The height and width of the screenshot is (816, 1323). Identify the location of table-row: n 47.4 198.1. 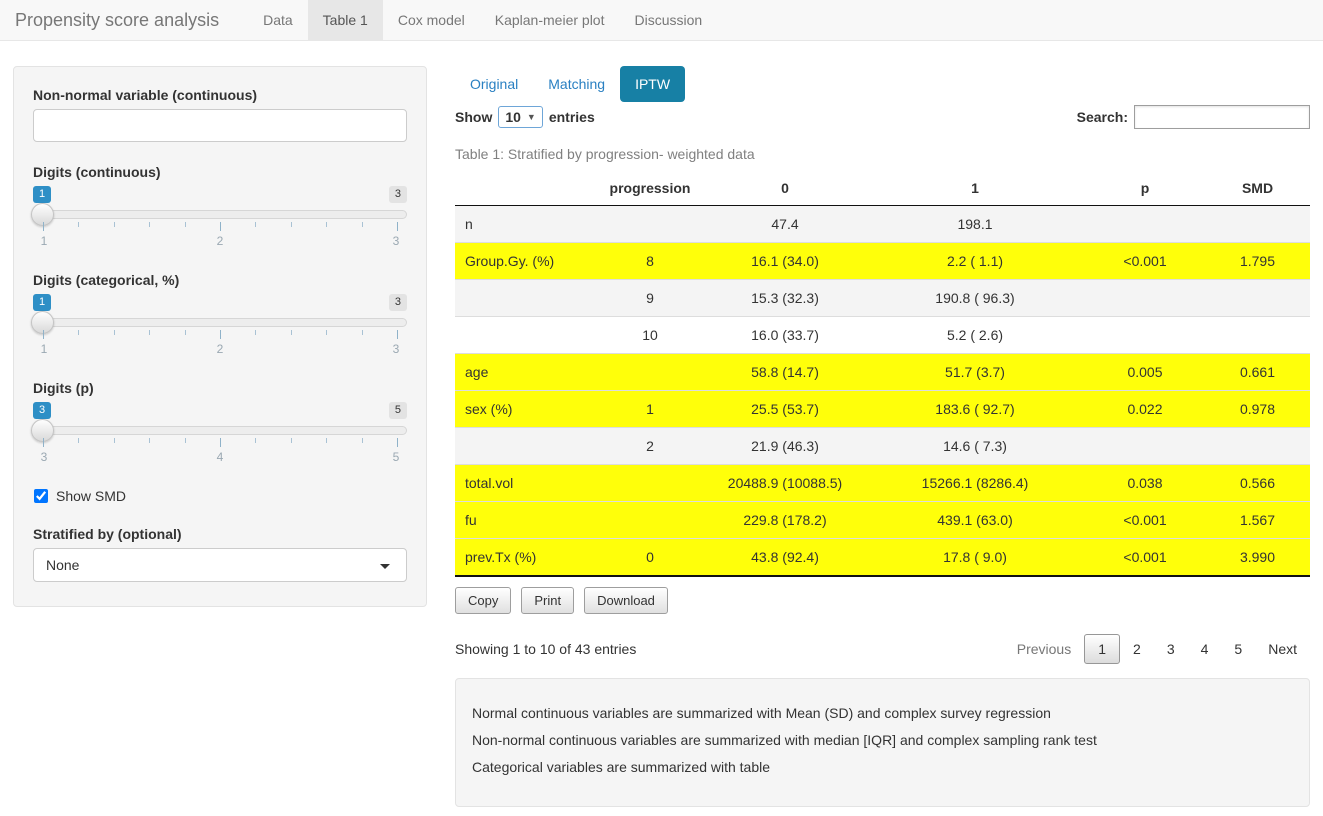
(882, 224).